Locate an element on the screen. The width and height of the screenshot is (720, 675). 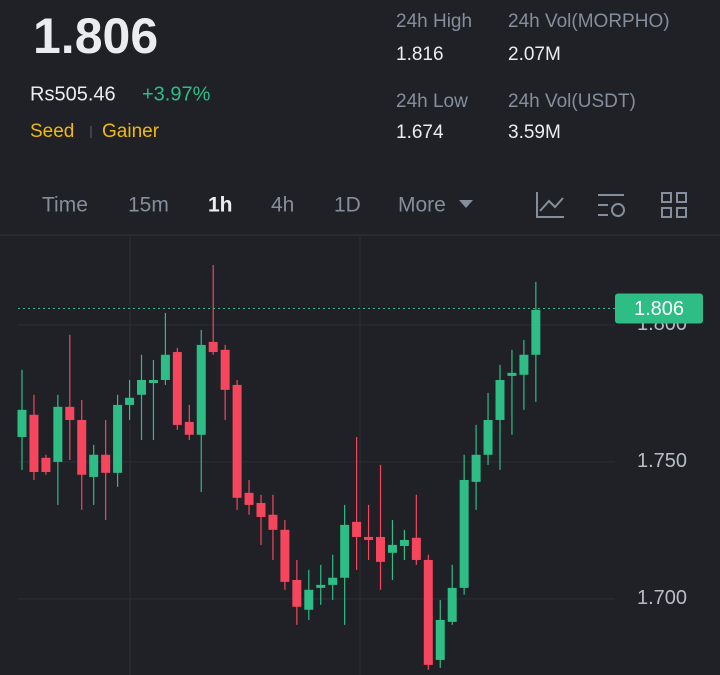
tab-active: 1h is located at coordinates (220, 205).